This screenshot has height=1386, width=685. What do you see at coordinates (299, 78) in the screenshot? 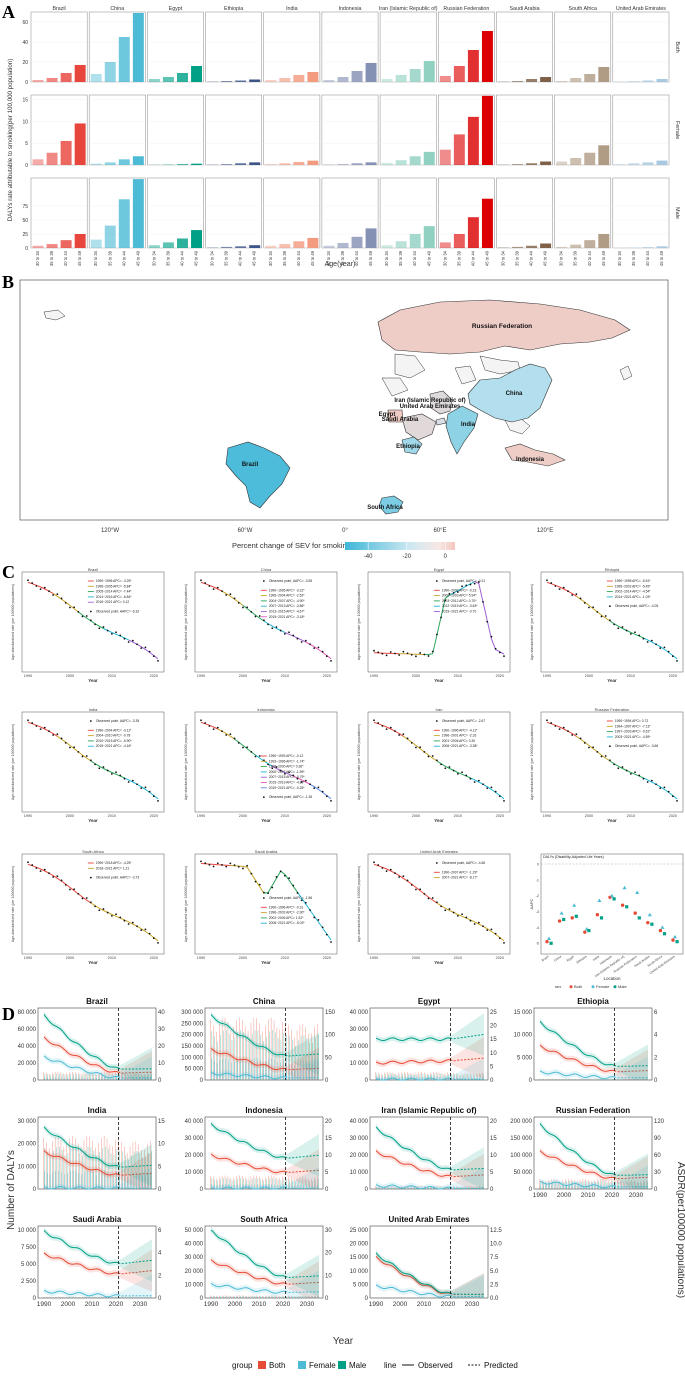
I see `bar-india-both` at bounding box center [299, 78].